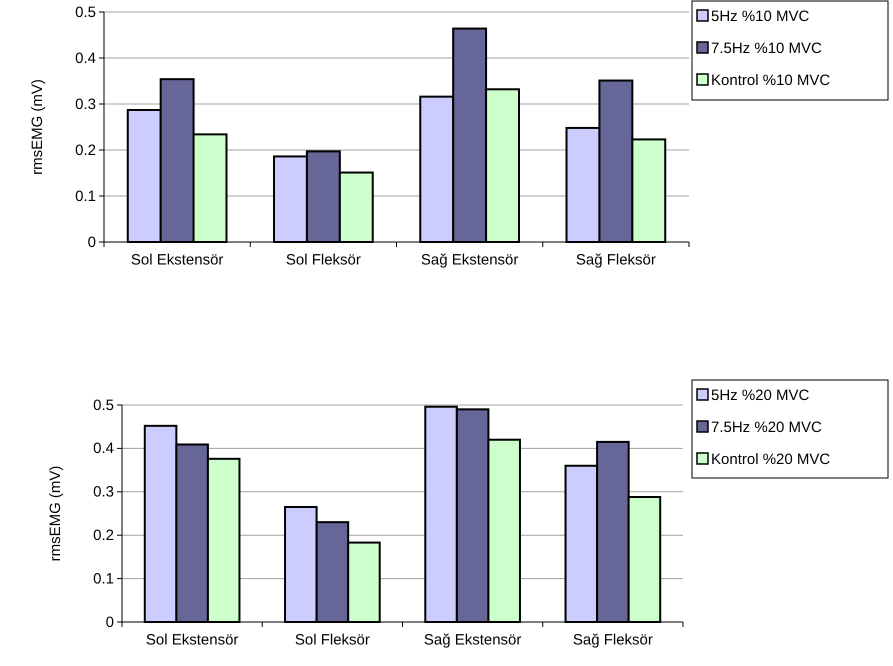 The image size is (893, 666). I want to click on legend-label: Kontrol %20 MVC, so click(770, 459).